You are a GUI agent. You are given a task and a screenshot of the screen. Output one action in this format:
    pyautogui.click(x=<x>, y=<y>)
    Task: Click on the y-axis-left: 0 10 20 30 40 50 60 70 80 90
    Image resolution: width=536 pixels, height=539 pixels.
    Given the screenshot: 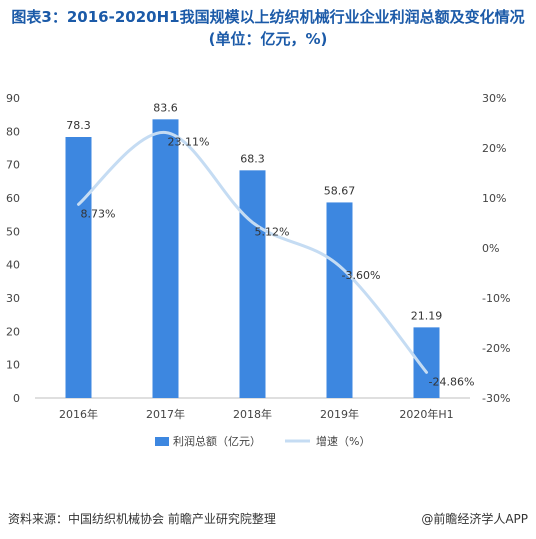 What is the action you would take?
    pyautogui.click(x=13, y=248)
    